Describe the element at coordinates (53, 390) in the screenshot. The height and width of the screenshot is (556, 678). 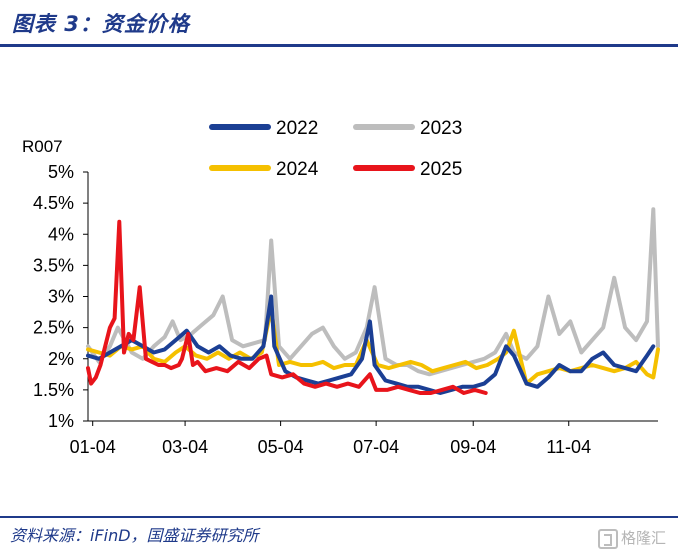
I see `y-tick-label: 1.5%` at that location.